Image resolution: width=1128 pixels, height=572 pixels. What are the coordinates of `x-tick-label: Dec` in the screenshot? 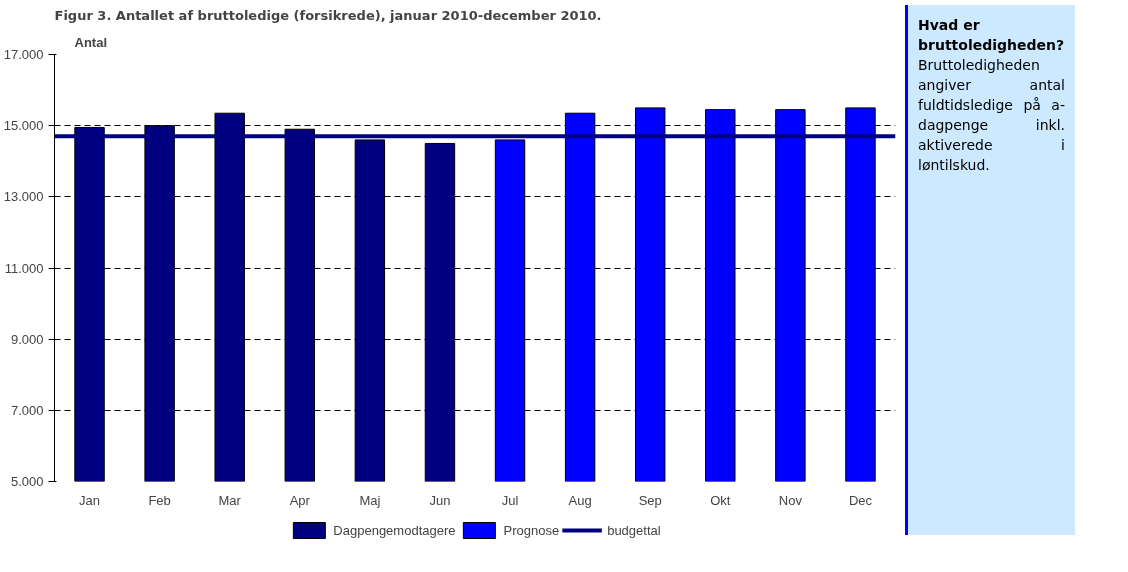 It's located at (860, 500).